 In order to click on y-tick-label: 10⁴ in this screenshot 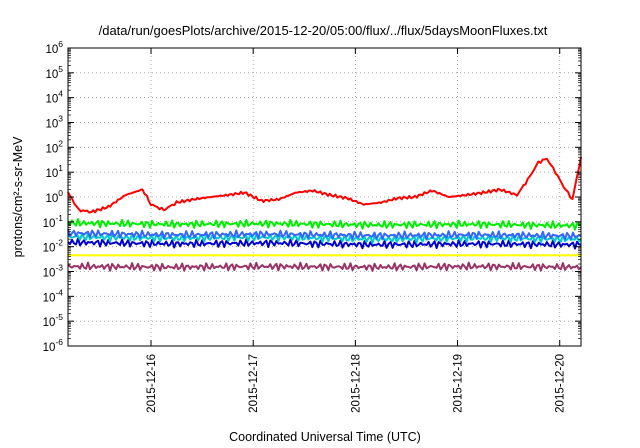, I will do `click(54, 97)`.